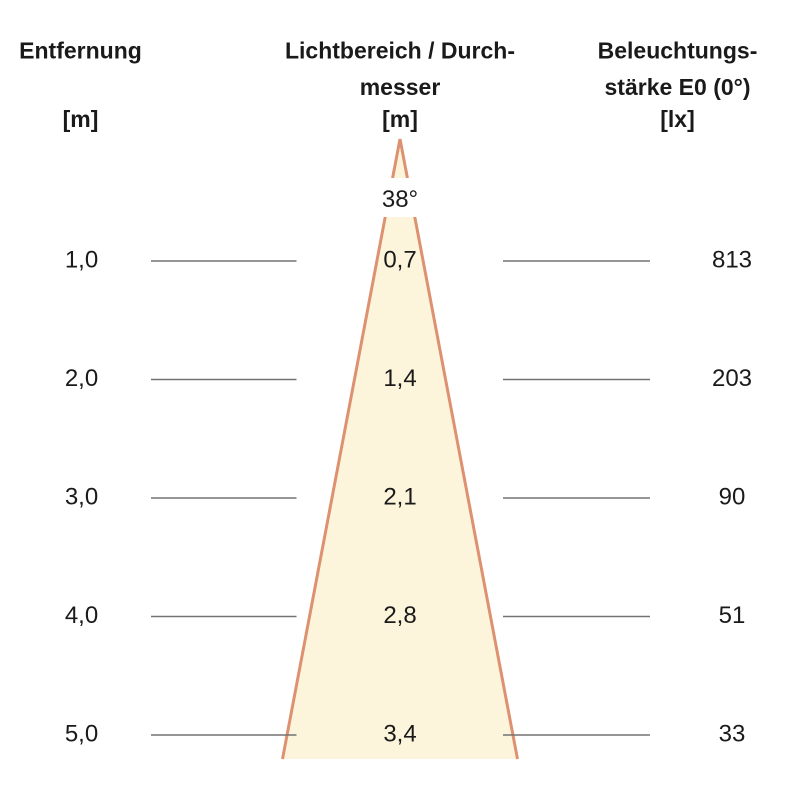 The image size is (800, 800). What do you see at coordinates (732, 378) in the screenshot?
I see `svg-text: 203` at bounding box center [732, 378].